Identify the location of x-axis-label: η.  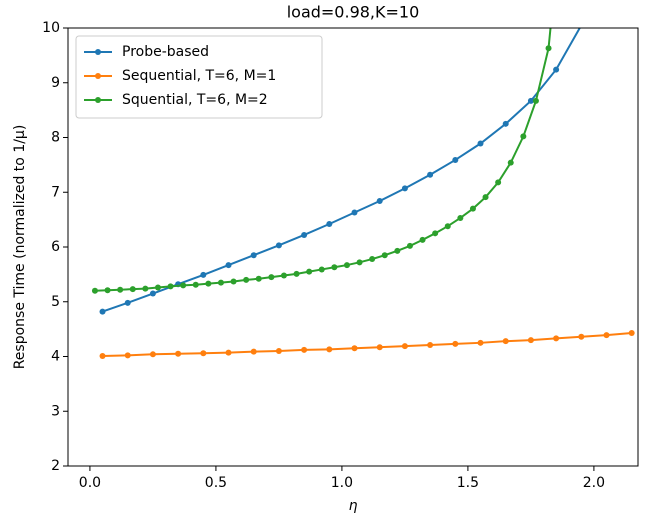
(353, 506).